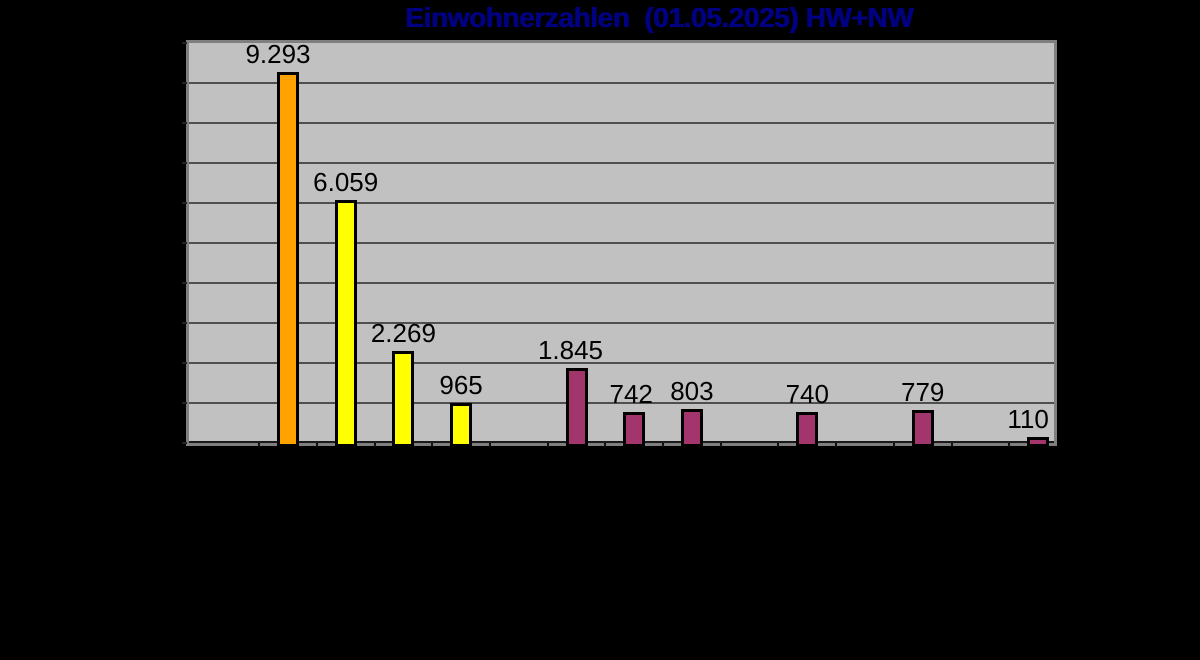 Image resolution: width=1200 pixels, height=660 pixels. What do you see at coordinates (807, 394) in the screenshot?
I see `bar-value-label: 740` at bounding box center [807, 394].